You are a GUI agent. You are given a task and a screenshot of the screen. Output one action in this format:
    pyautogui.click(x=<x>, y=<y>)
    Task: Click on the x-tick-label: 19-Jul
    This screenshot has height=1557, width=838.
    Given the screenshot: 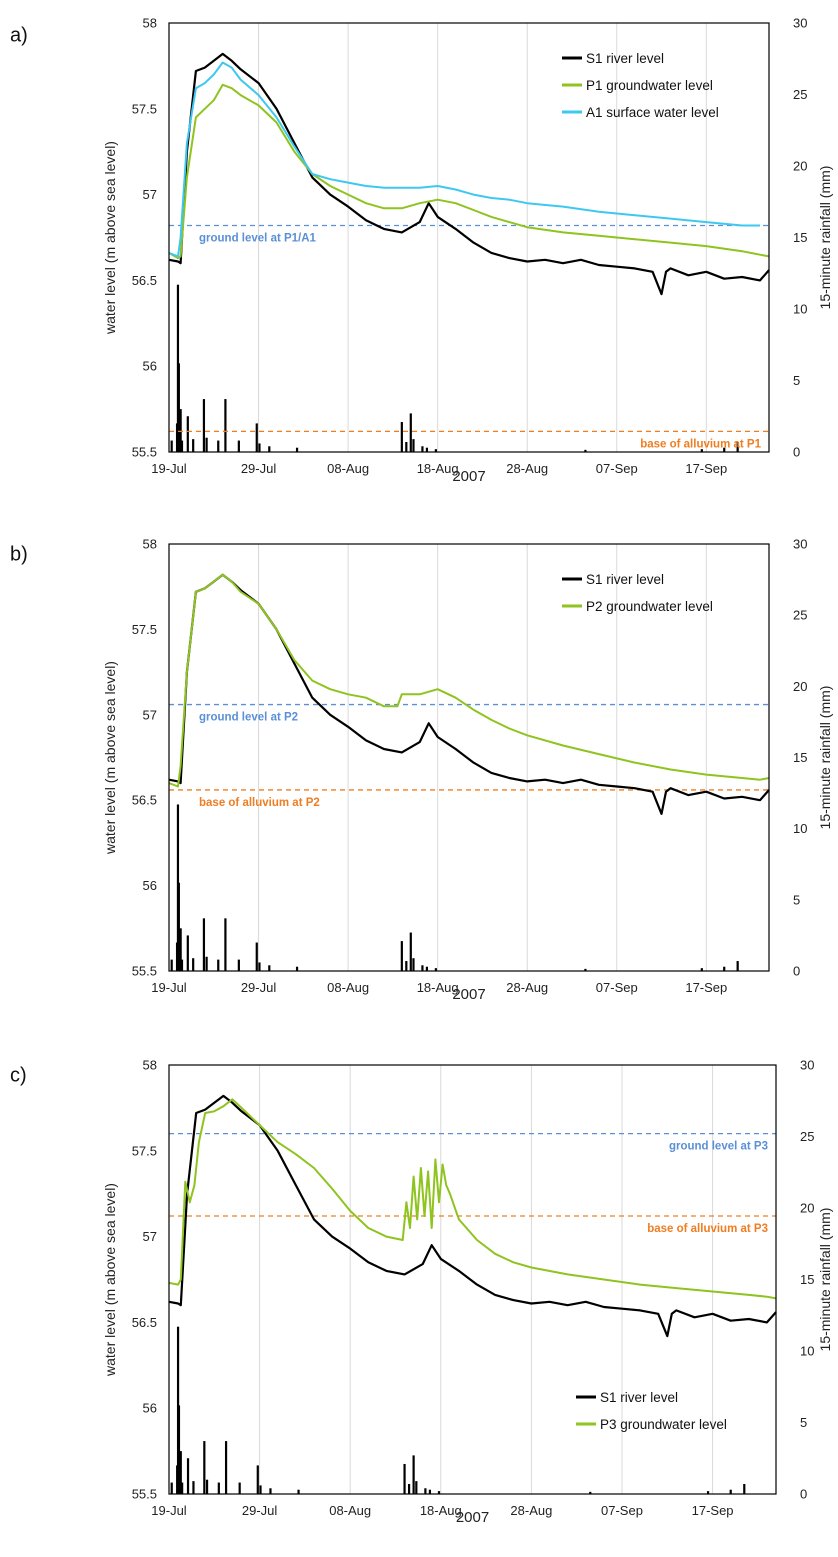 What is the action you would take?
    pyautogui.click(x=169, y=1510)
    